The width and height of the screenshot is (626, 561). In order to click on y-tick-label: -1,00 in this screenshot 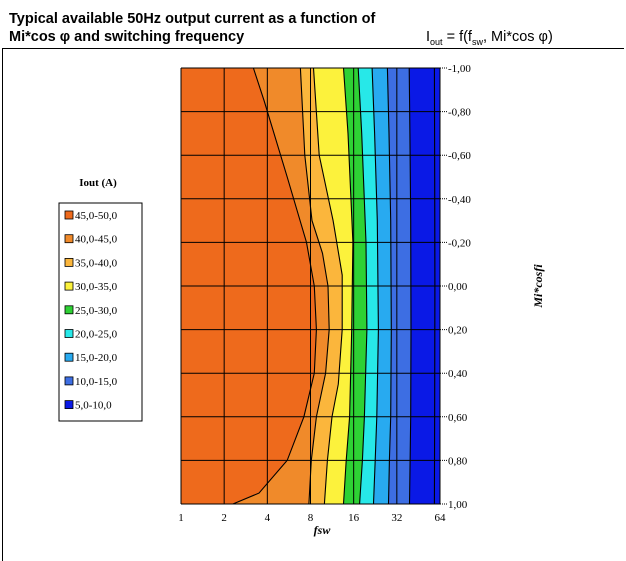, I will do `click(459, 69)`.